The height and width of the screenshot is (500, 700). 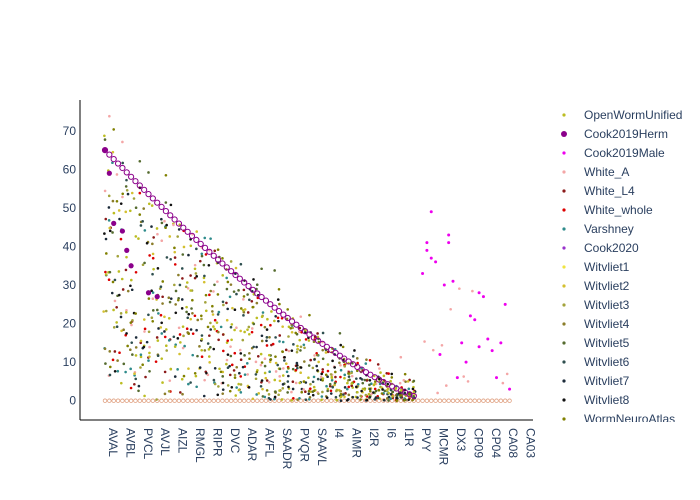 I want to click on legend-item: Witvliet2, so click(x=595, y=286).